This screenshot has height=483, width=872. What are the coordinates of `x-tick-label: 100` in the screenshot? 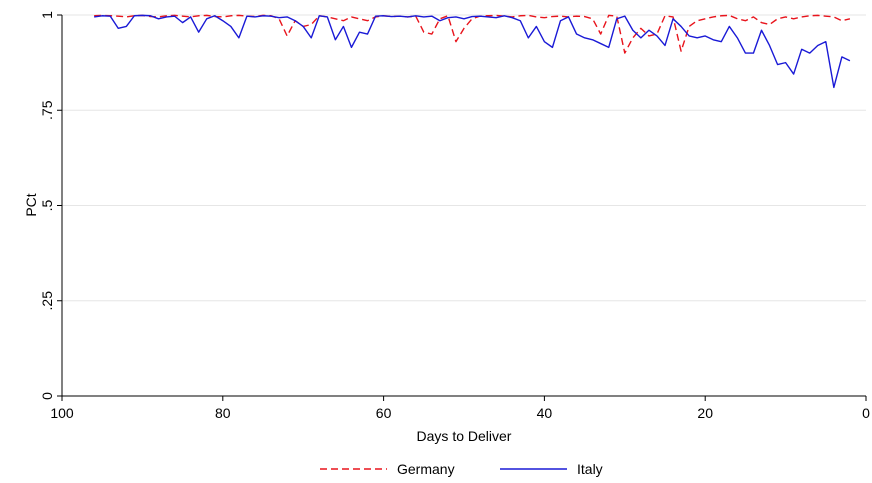 It's located at (62, 413).